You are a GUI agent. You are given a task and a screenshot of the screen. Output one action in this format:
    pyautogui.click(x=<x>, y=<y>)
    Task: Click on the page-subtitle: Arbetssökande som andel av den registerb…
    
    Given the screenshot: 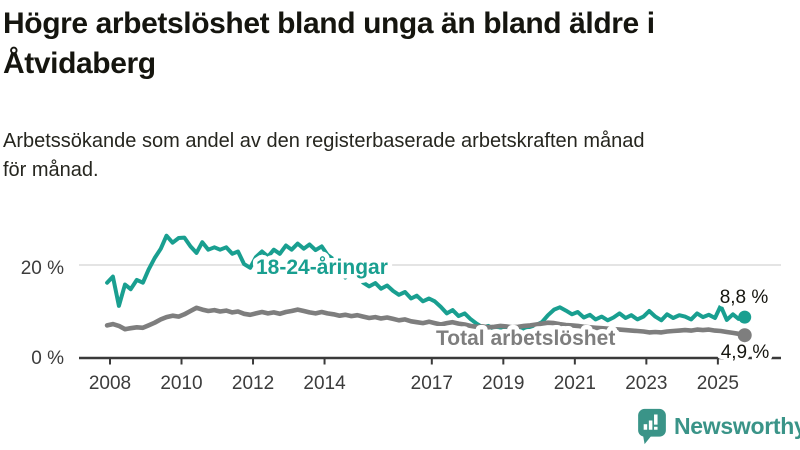 What is the action you would take?
    pyautogui.click(x=398, y=156)
    